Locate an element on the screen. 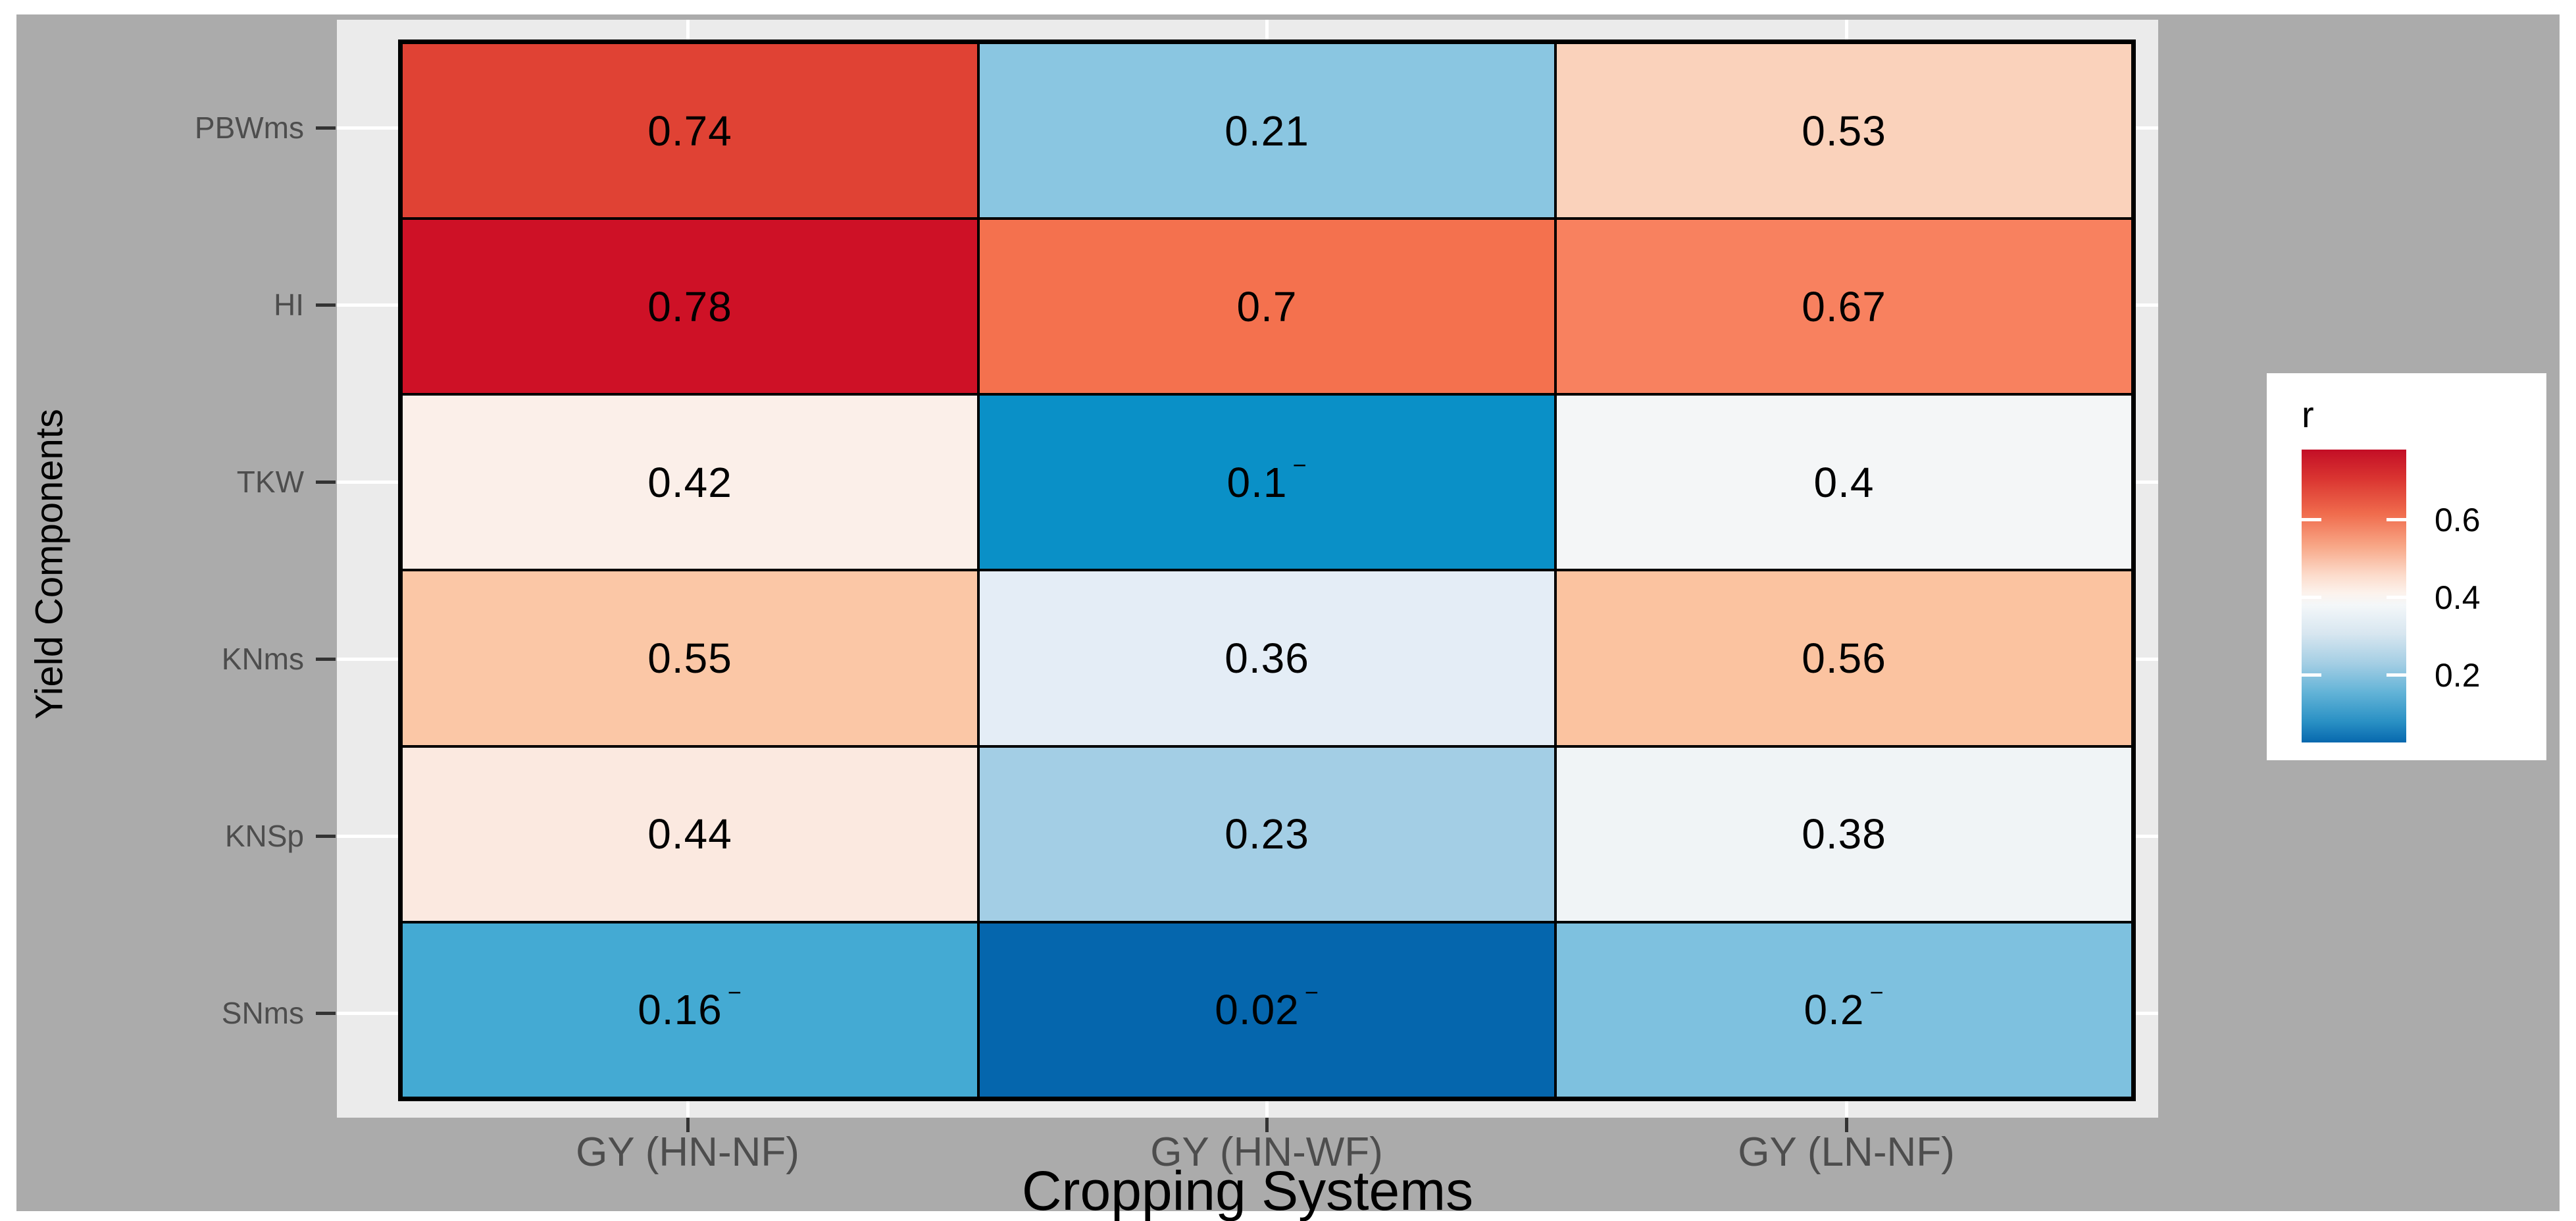 Image resolution: width=2576 pixels, height=1221 pixels. x-axis-label: GY (HN-WF) is located at coordinates (1266, 1152).